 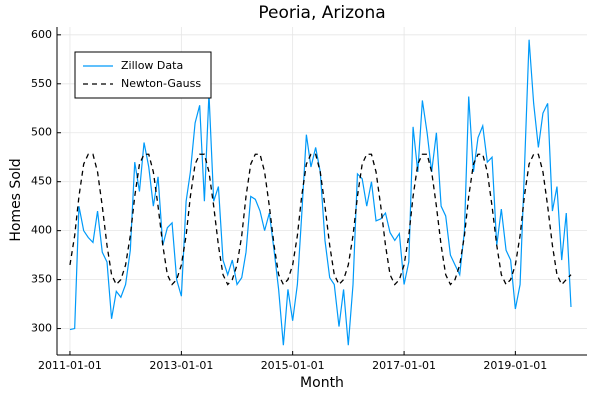 What do you see at coordinates (41, 230) in the screenshot?
I see `y-tick-label: 400` at bounding box center [41, 230].